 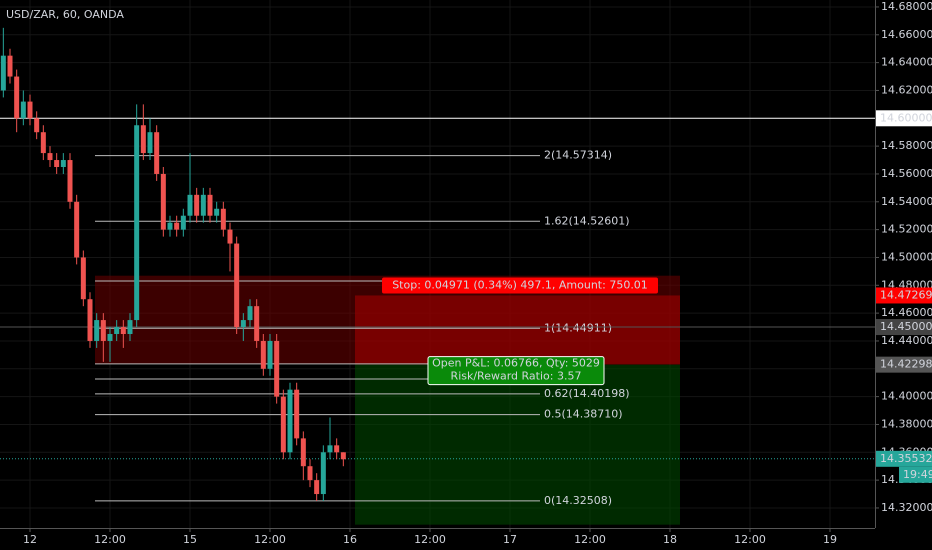 I want to click on target-zone, so click(x=517, y=444).